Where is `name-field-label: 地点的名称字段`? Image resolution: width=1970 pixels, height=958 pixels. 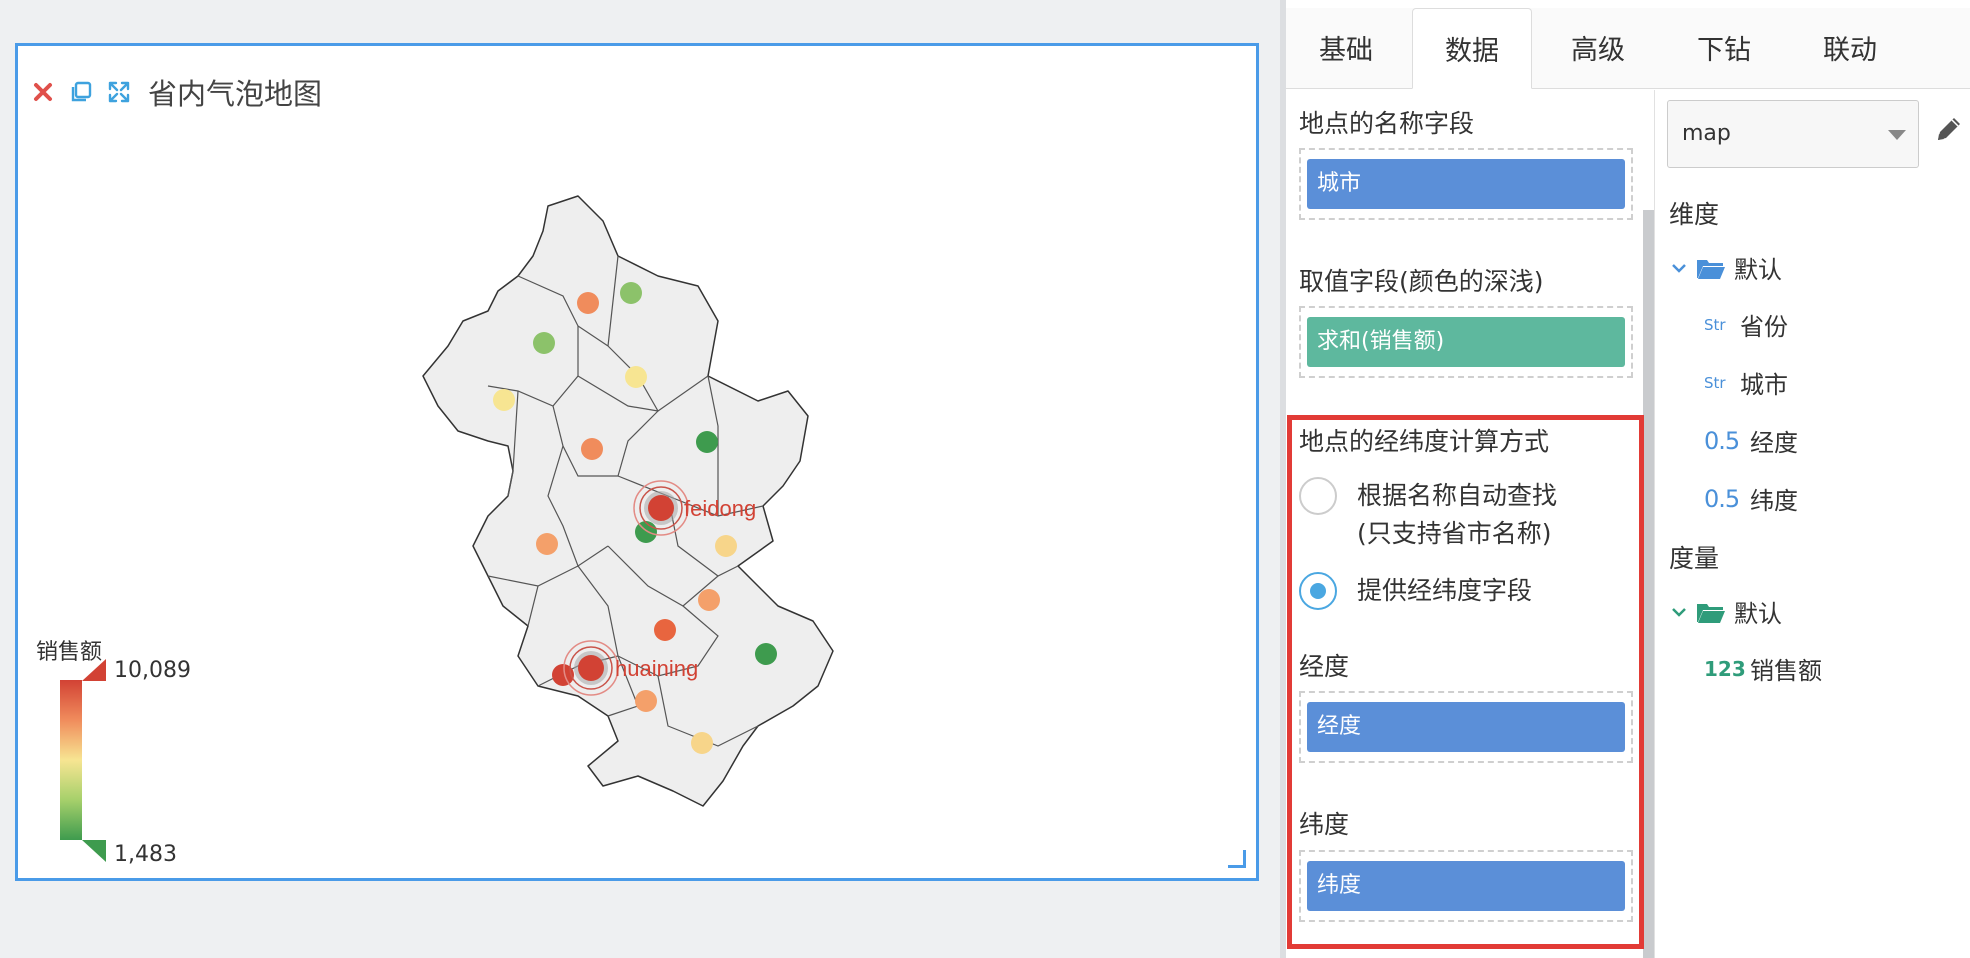 name-field-label: 地点的名称字段 is located at coordinates (1387, 123).